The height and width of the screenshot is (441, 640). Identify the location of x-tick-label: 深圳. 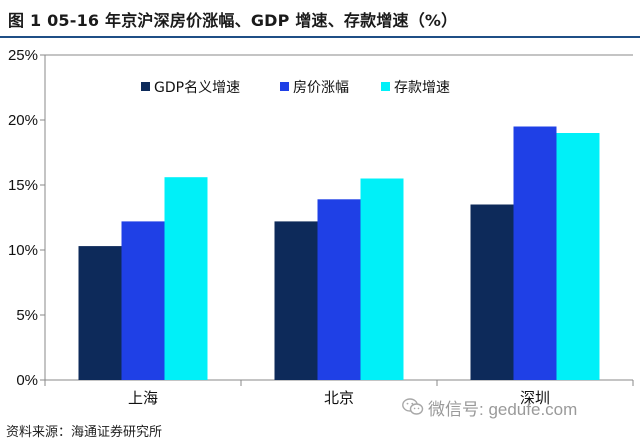
(535, 398).